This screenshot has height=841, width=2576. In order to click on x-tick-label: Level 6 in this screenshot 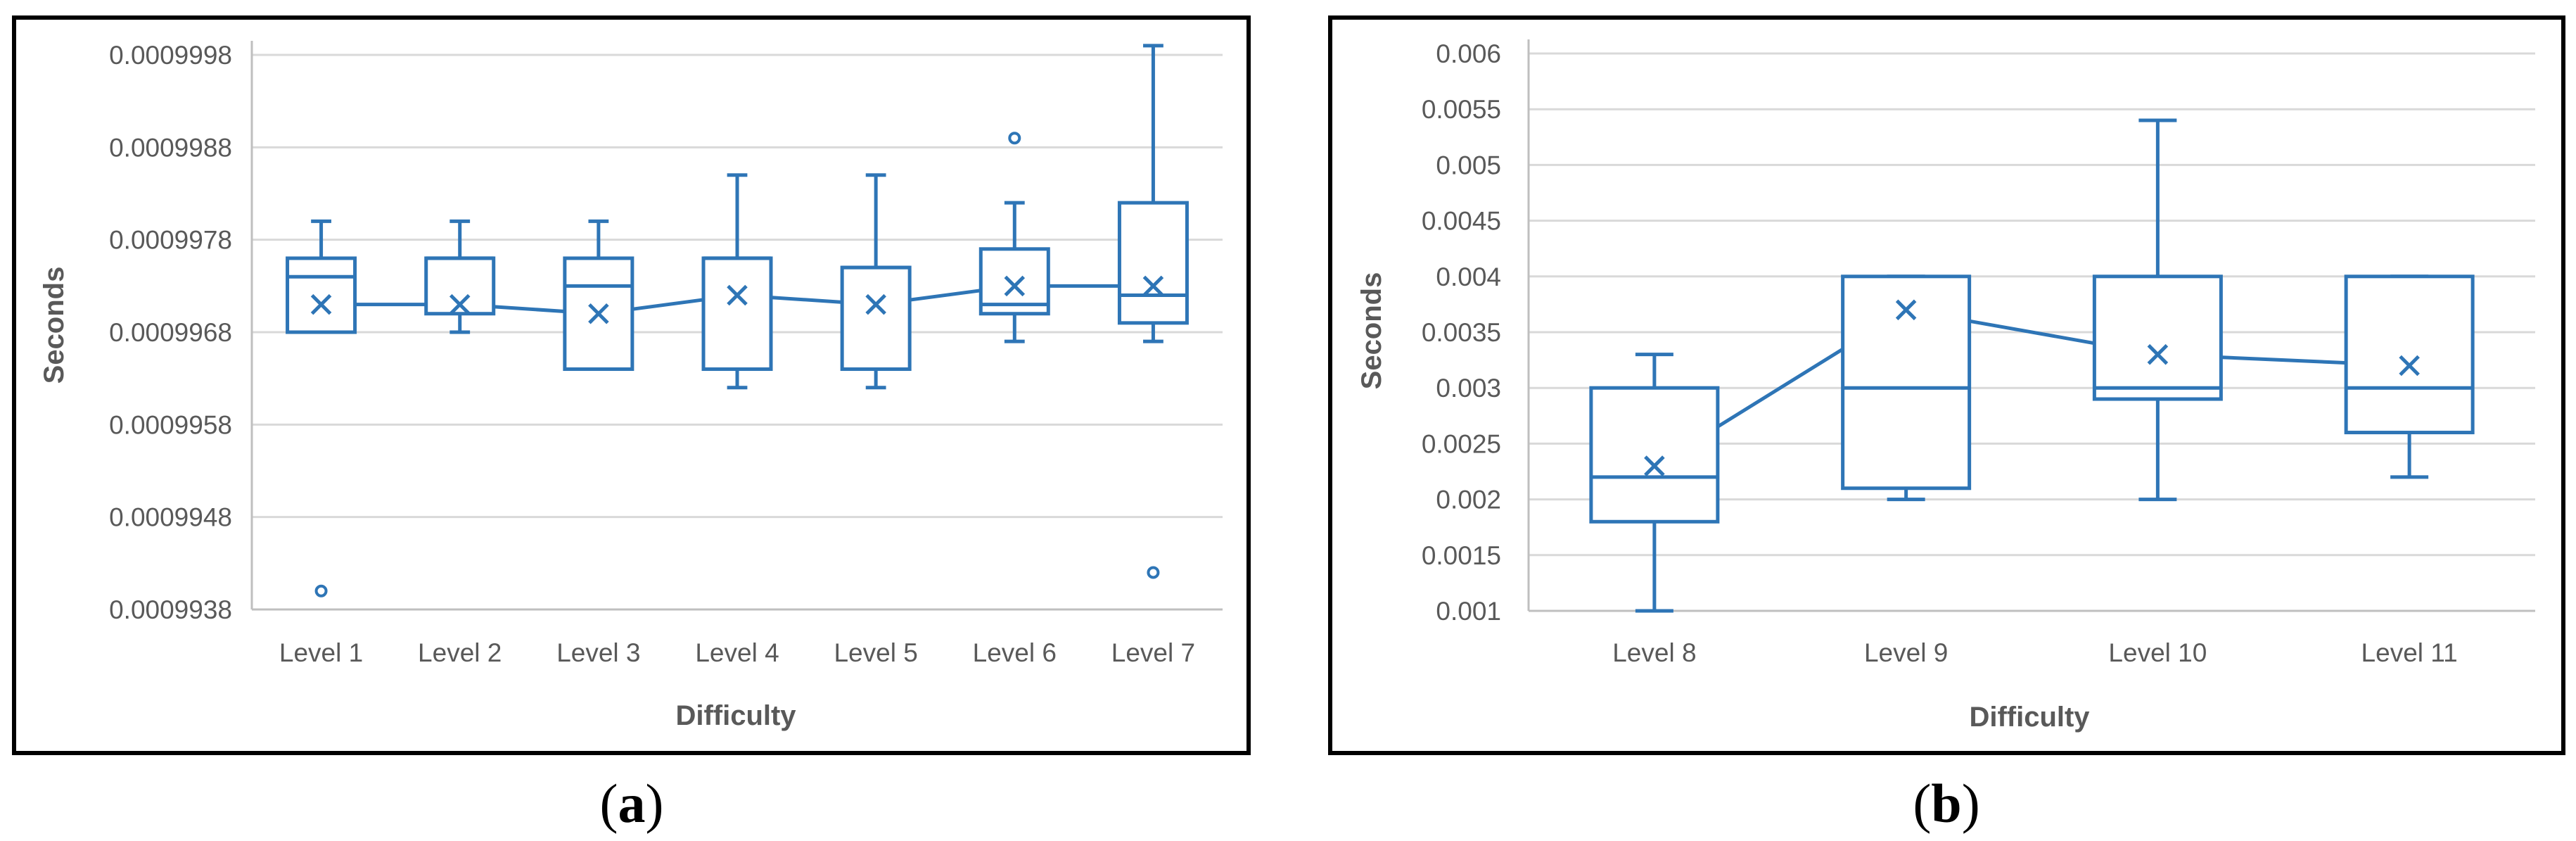, I will do `click(1015, 652)`.